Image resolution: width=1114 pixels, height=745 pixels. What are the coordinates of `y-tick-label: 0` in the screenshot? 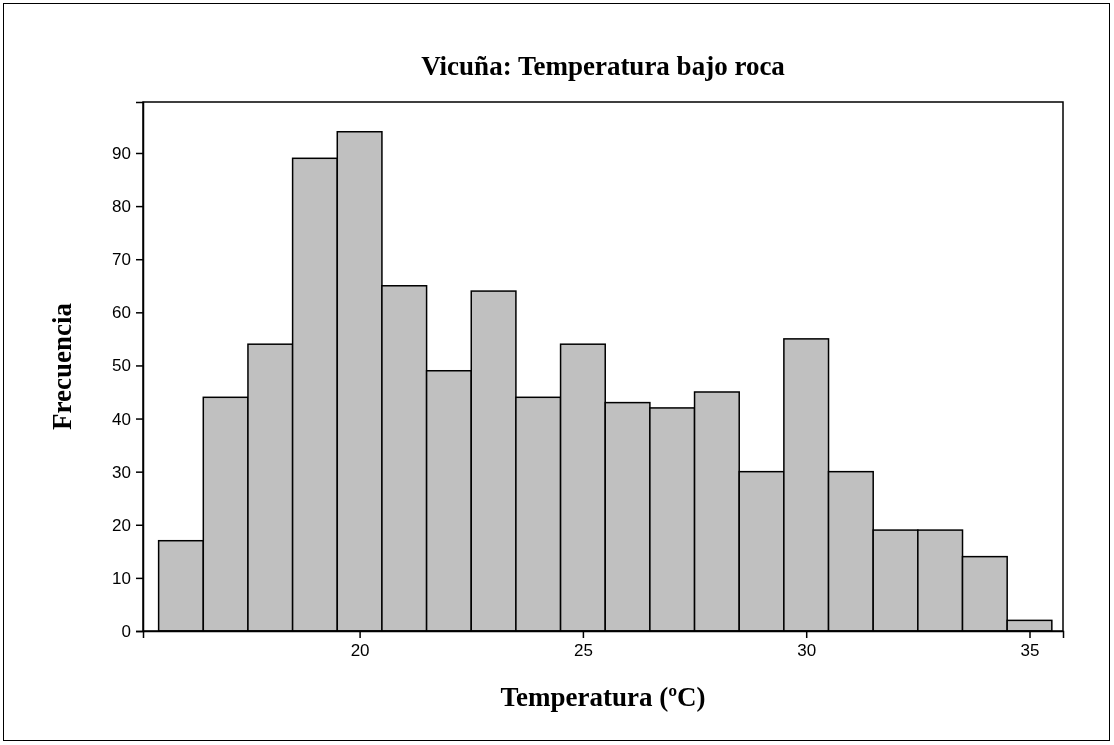 It's located at (126, 631).